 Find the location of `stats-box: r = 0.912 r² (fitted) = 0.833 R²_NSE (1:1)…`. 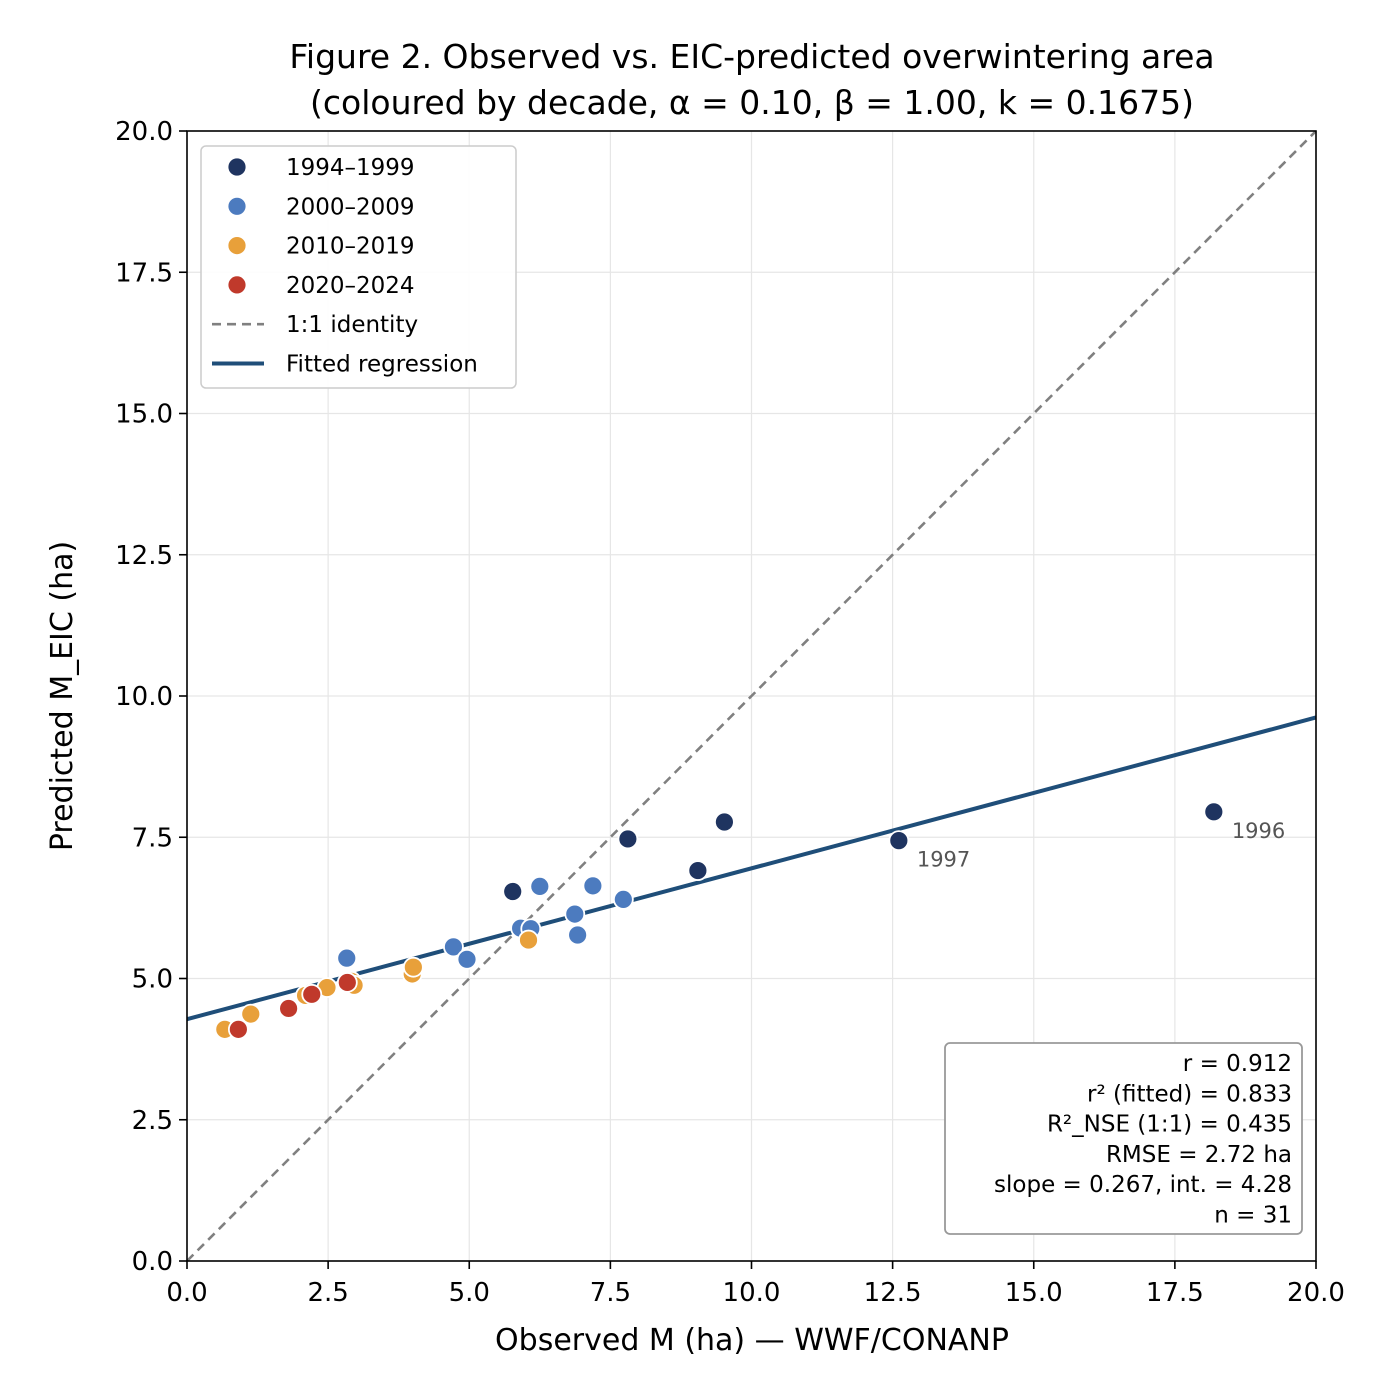

stats-box: r = 0.912 r² (fitted) = 0.833 R²_NSE (1:1)… is located at coordinates (1123, 1138).